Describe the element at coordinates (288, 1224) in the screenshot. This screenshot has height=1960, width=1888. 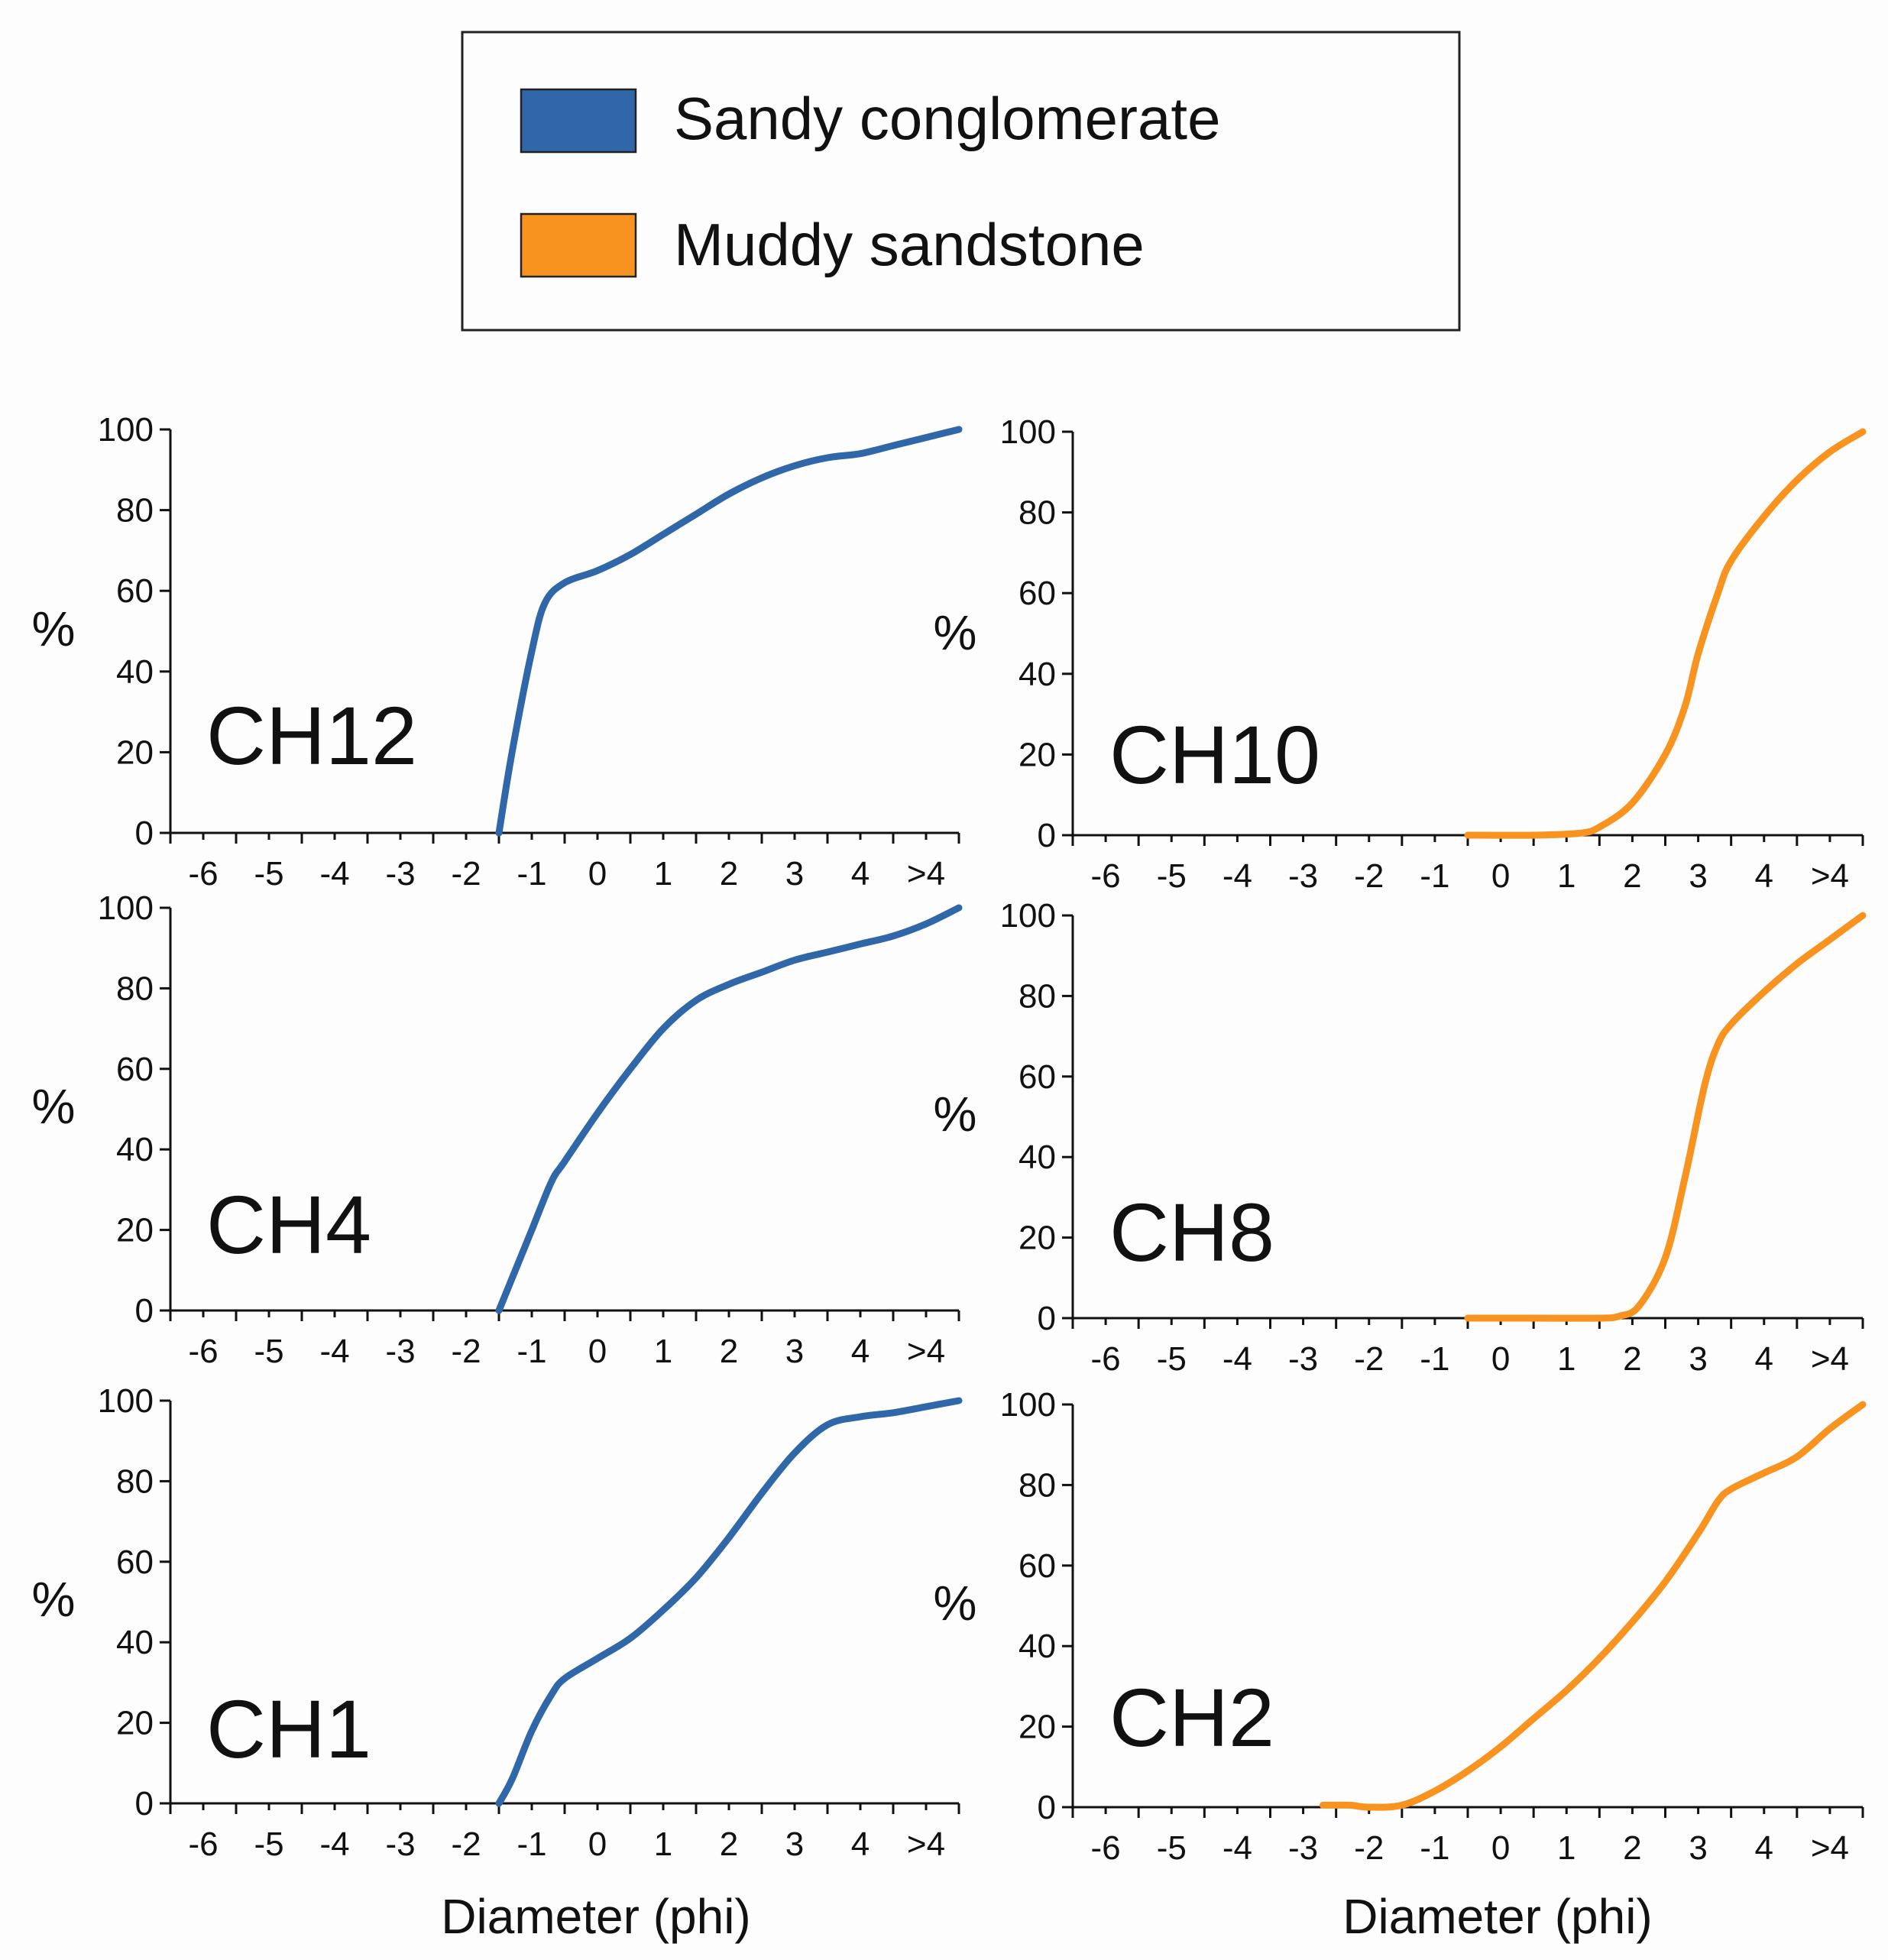
I see `sample-label-ch4: CH4` at that location.